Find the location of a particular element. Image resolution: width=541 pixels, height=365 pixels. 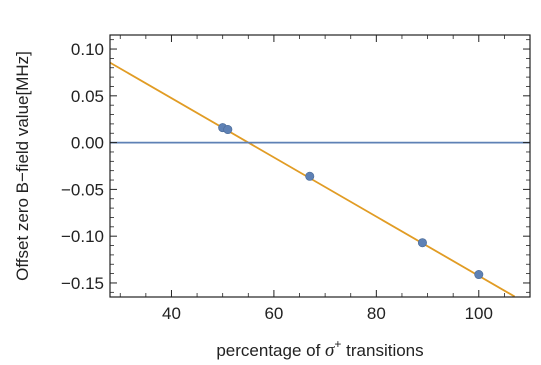

y-tick-label: 0.05 is located at coordinates (87, 96).